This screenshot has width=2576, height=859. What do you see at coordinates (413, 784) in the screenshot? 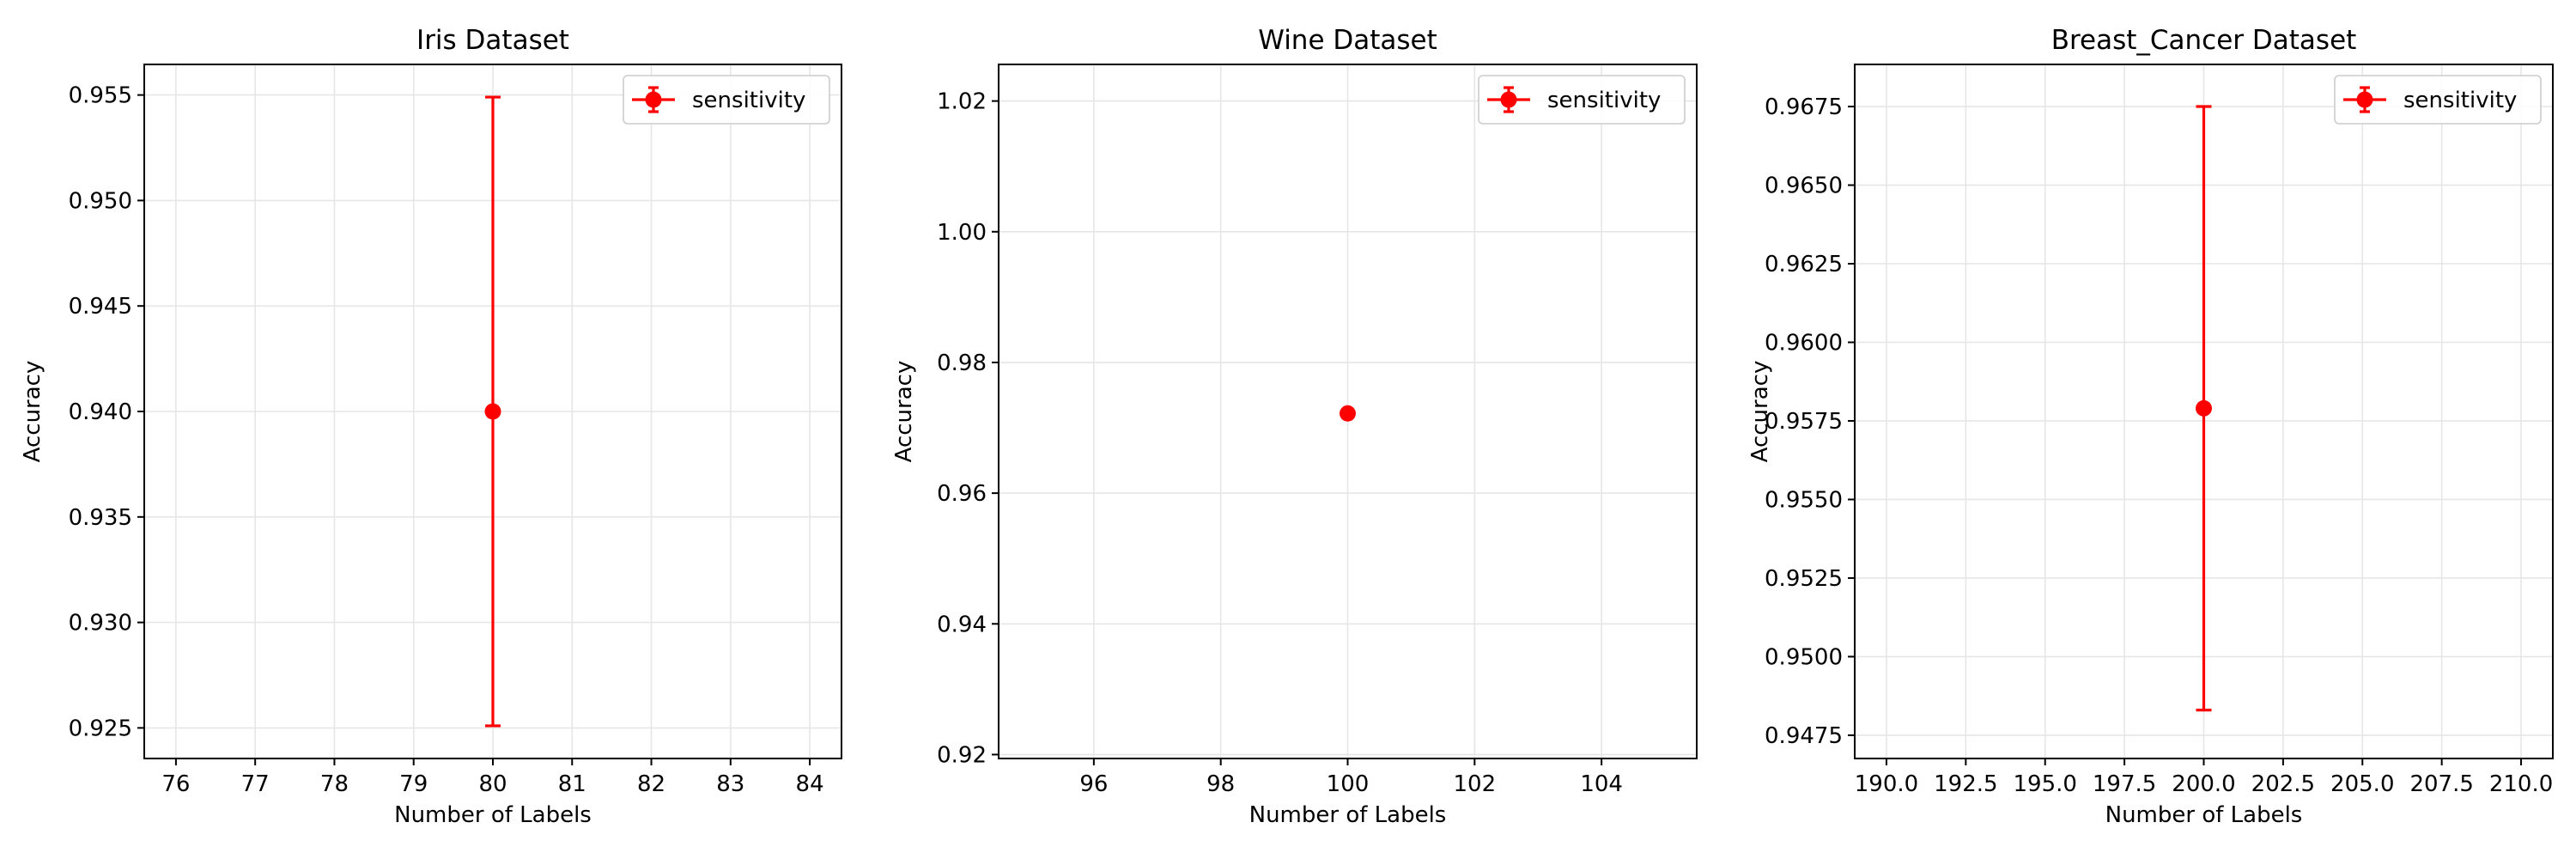
I see `x-tick-label: 79` at bounding box center [413, 784].